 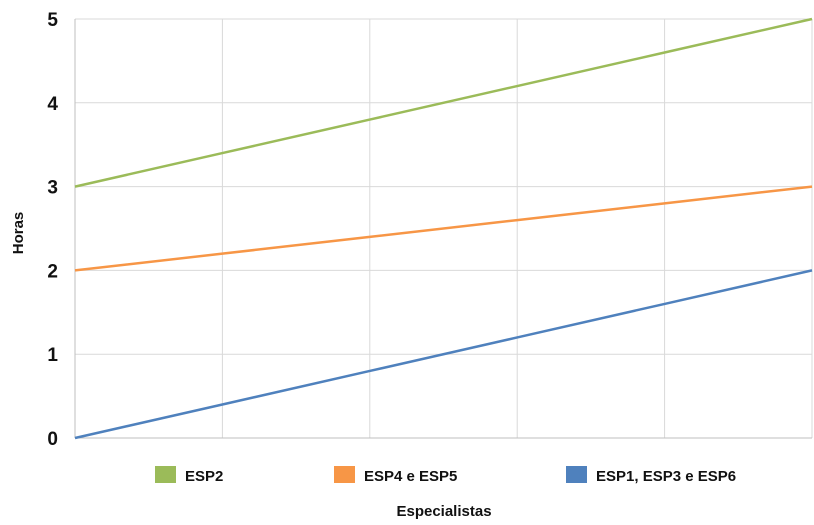 I want to click on y-tick-label: 2, so click(x=52, y=271).